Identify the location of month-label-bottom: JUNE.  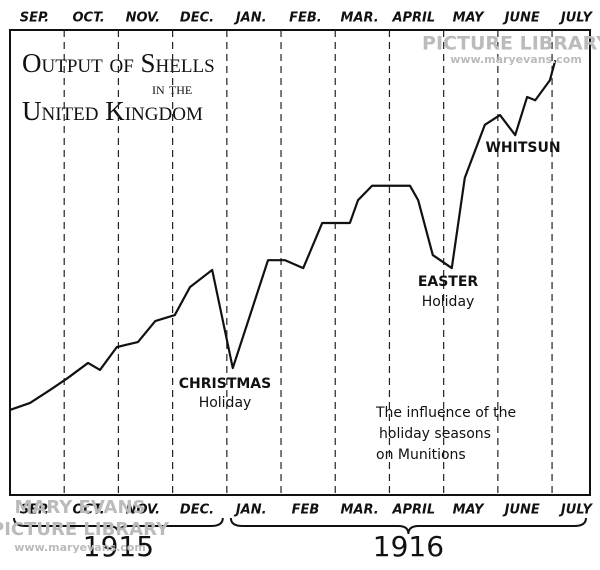
(521, 510).